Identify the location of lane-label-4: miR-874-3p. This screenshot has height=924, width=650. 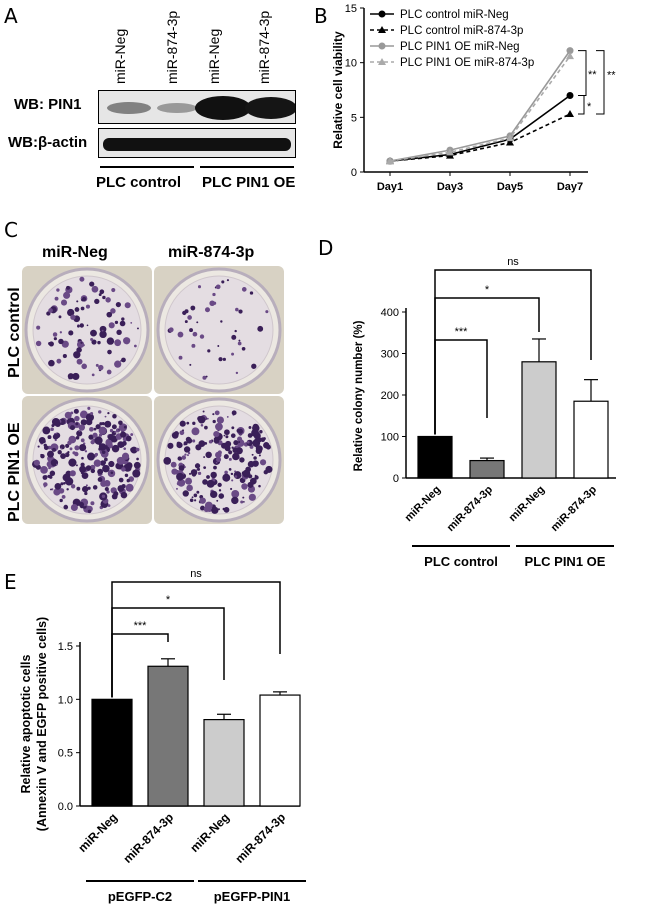
(264, 47).